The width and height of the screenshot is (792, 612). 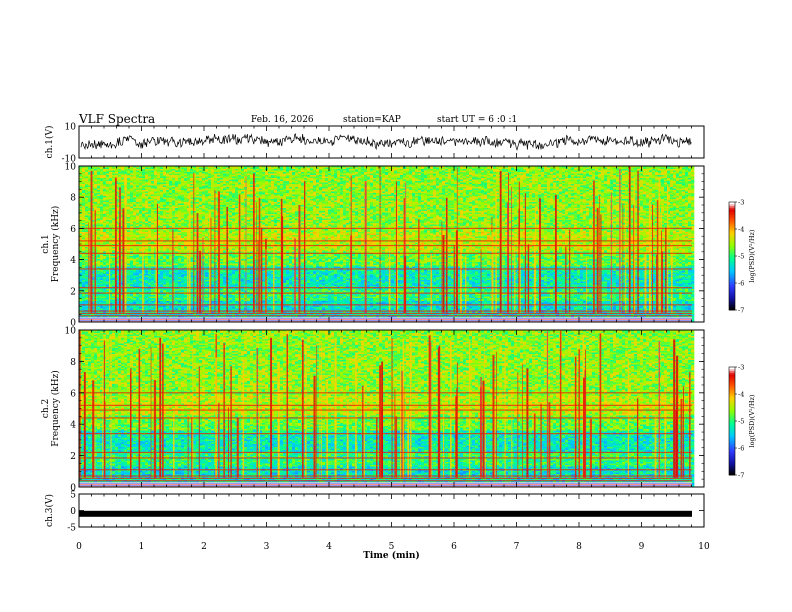 I want to click on x-axis-label: Time (min), so click(x=391, y=555).